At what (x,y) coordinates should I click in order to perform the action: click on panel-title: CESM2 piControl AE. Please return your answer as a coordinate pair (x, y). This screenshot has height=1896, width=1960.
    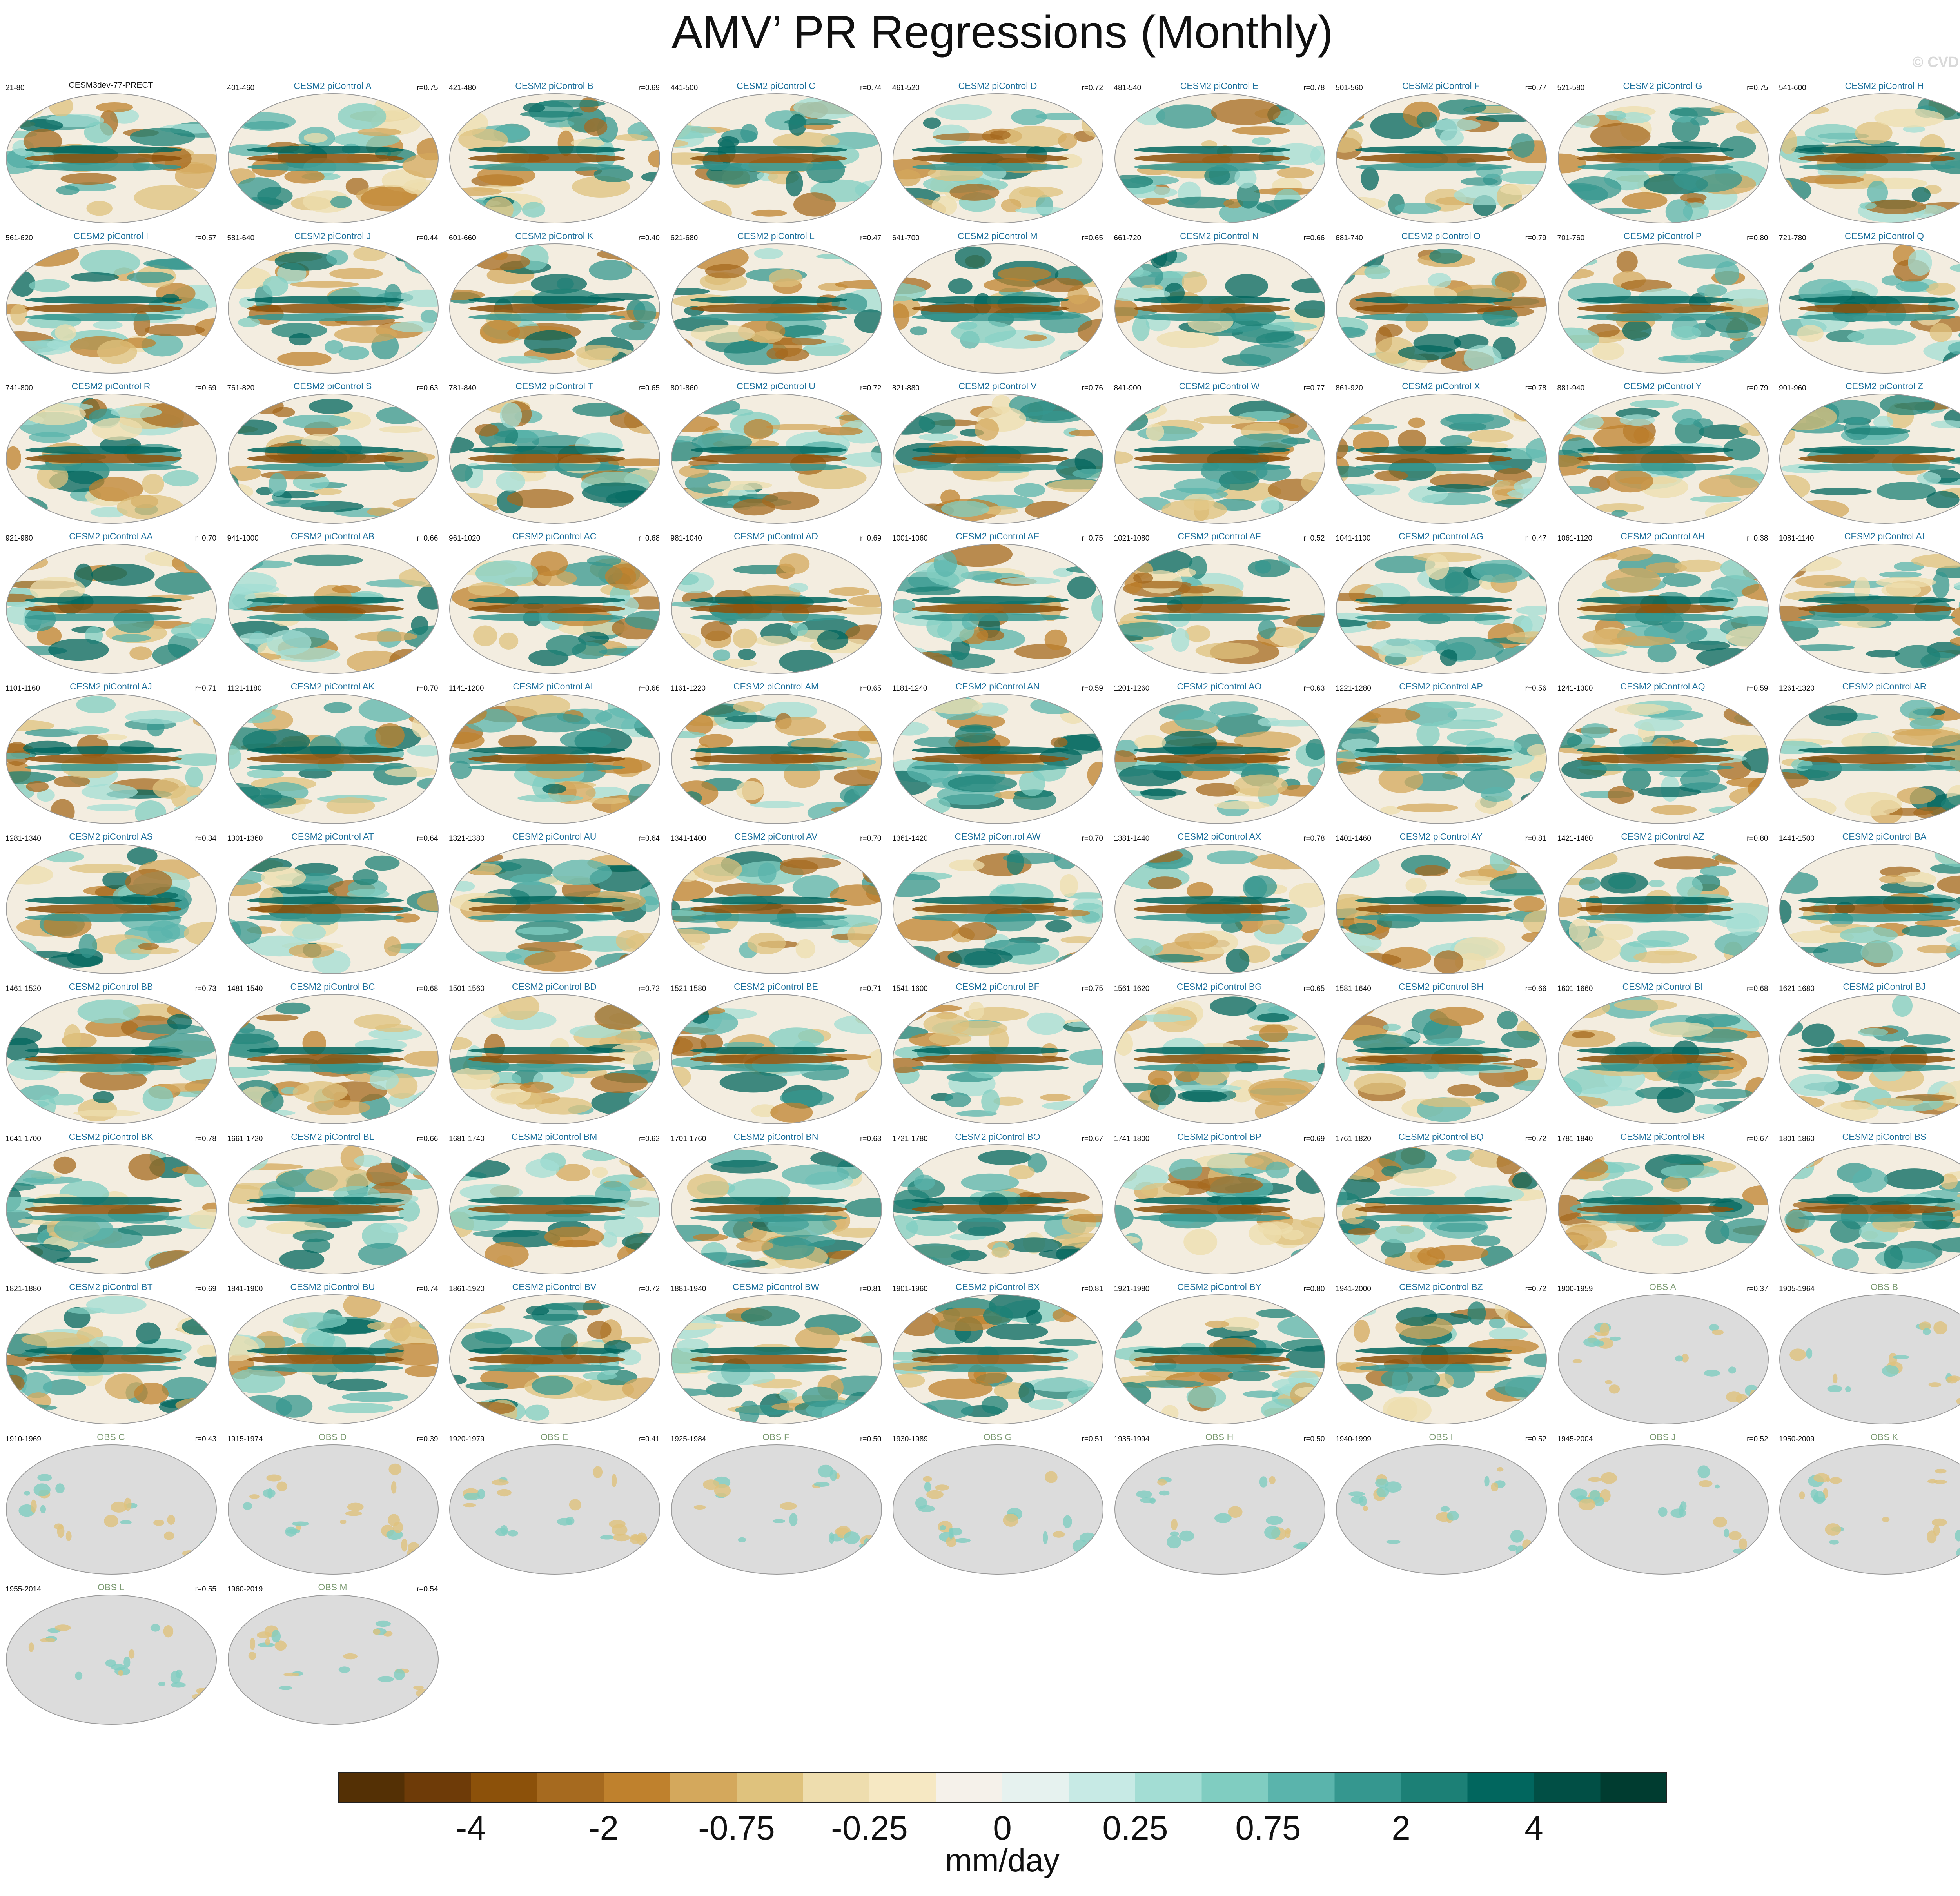
    Looking at the image, I should click on (998, 536).